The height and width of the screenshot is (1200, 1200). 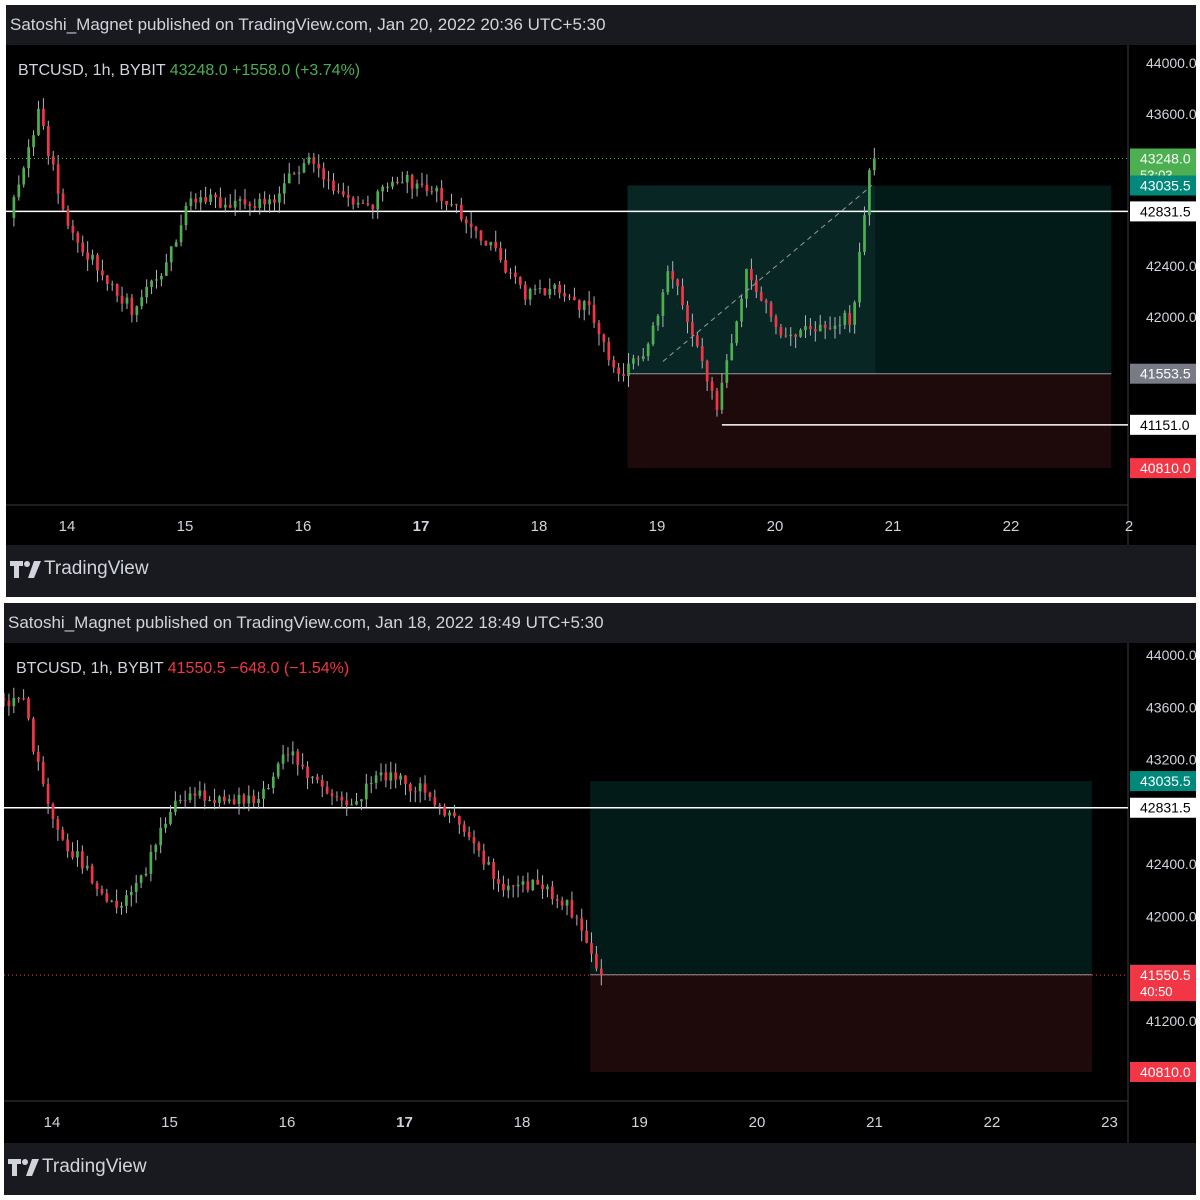 What do you see at coordinates (1165, 975) in the screenshot?
I see `price-tag-label: 41550.5` at bounding box center [1165, 975].